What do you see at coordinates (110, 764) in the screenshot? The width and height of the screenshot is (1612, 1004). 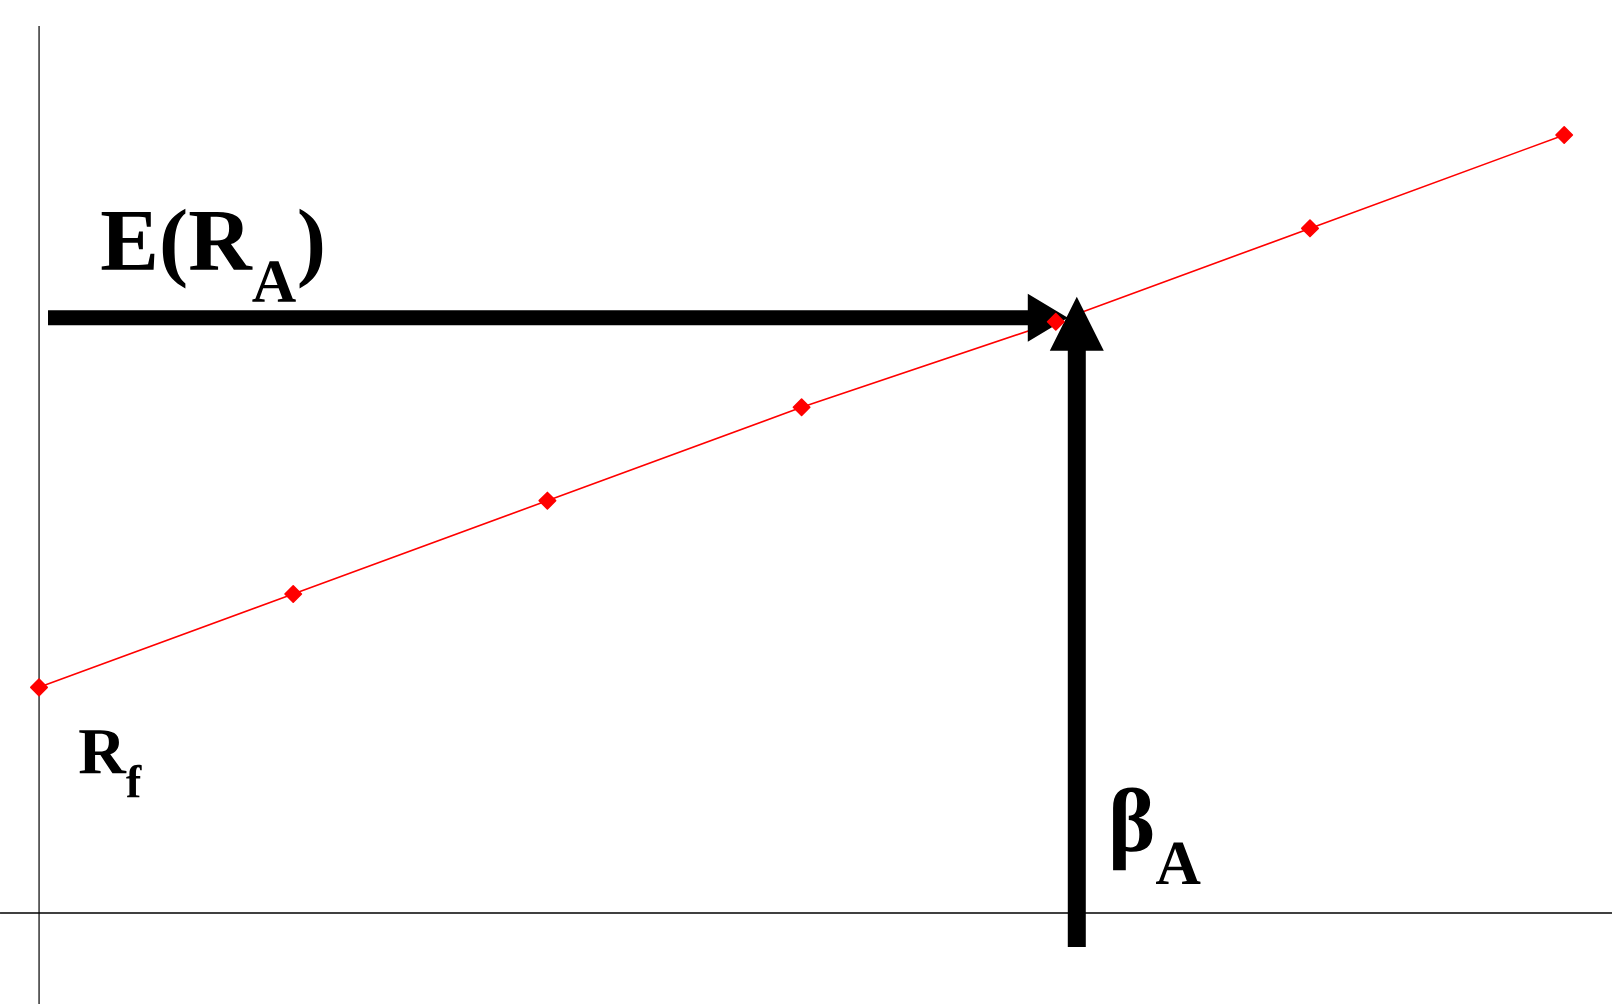 I see `annotation: R$_{f}$` at bounding box center [110, 764].